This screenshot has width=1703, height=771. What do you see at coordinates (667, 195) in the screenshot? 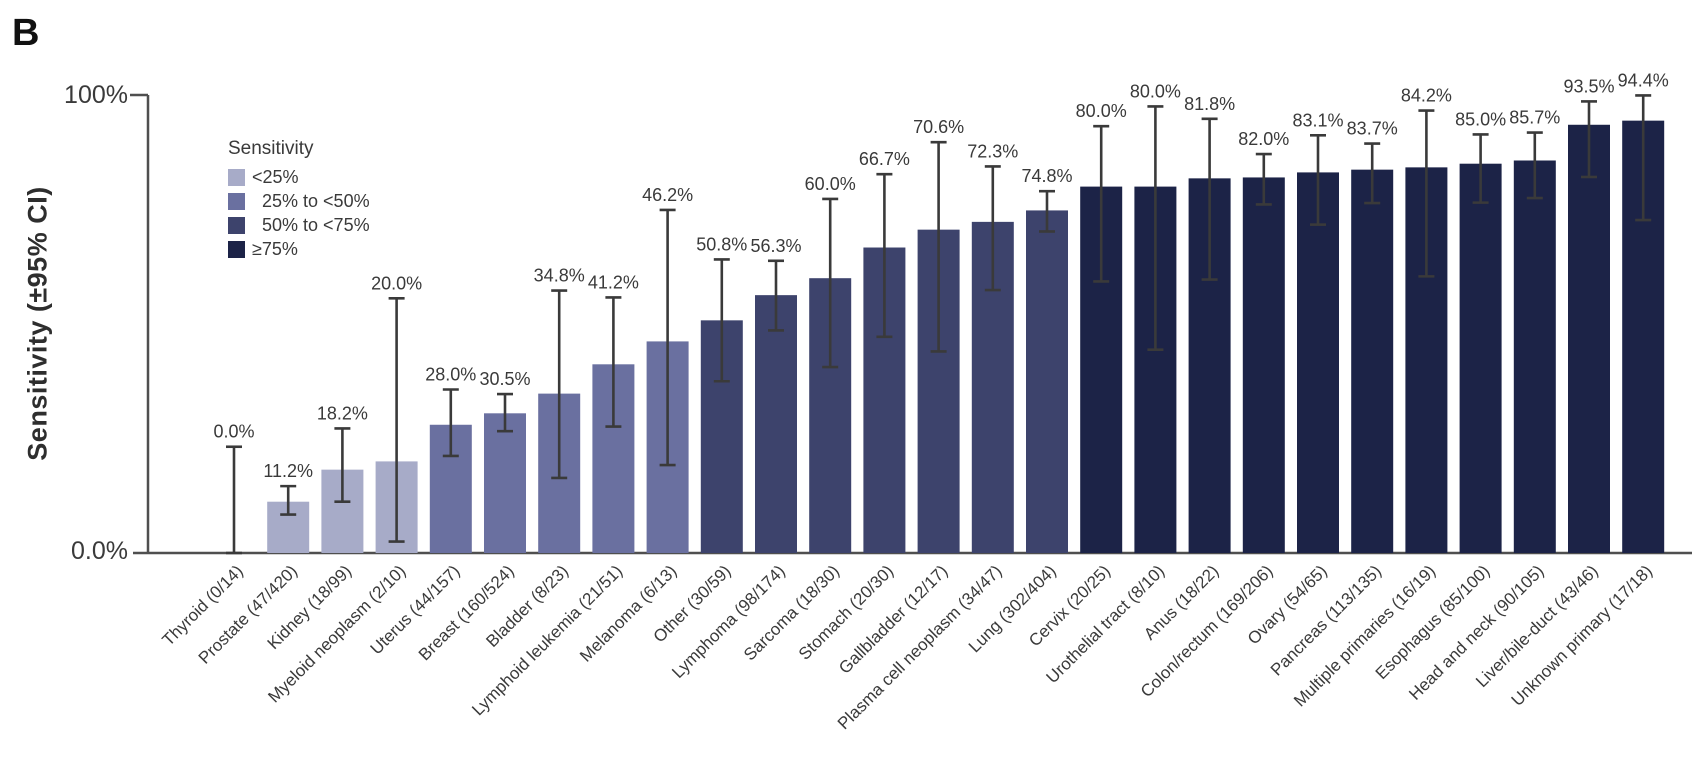
I see `value-label: 46.2%` at bounding box center [667, 195].